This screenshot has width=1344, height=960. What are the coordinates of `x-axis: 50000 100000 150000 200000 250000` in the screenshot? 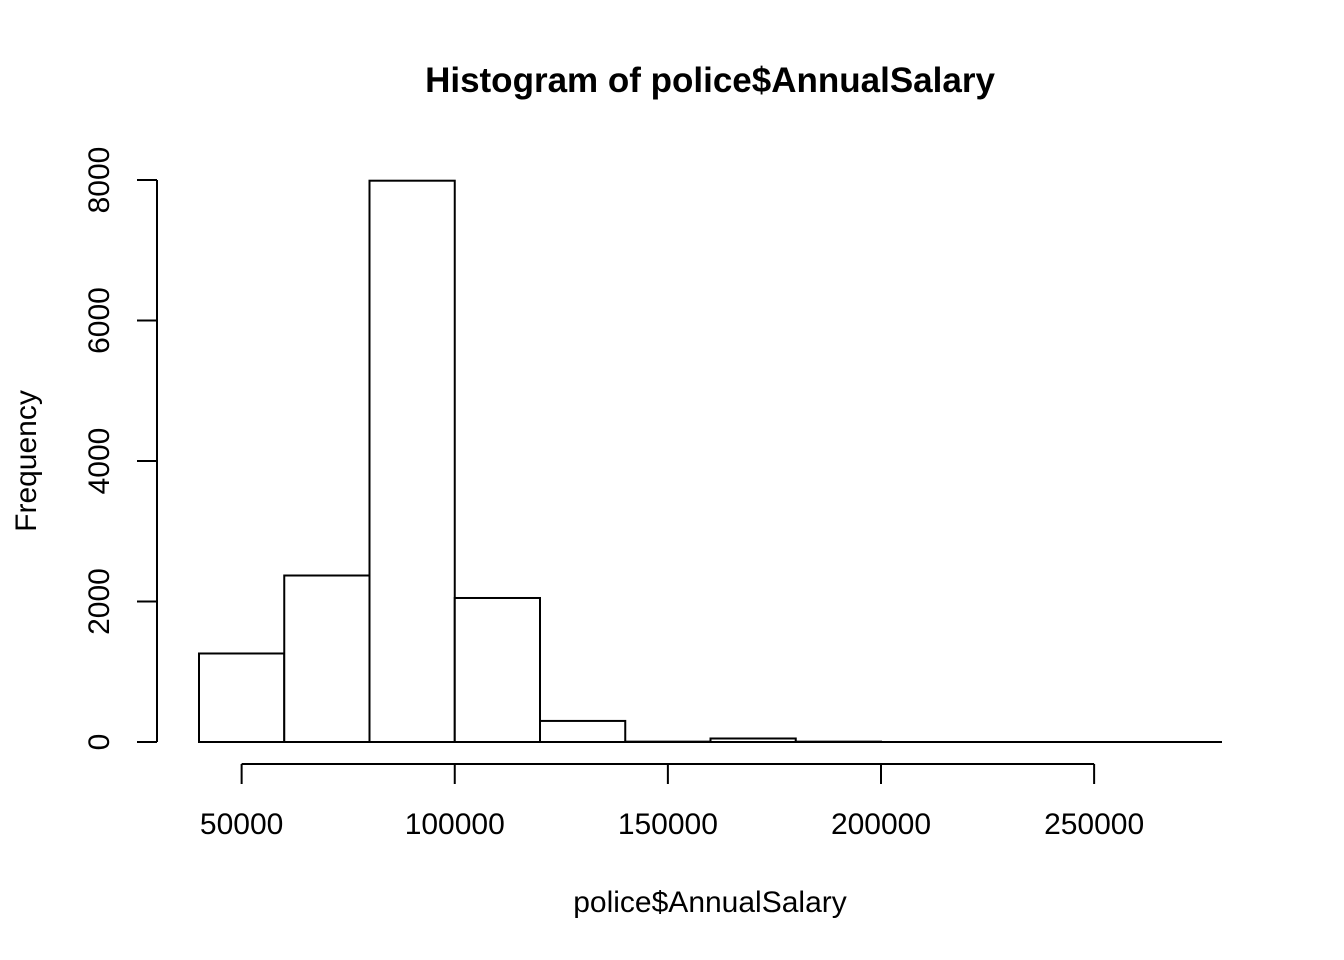 It's located at (672, 802).